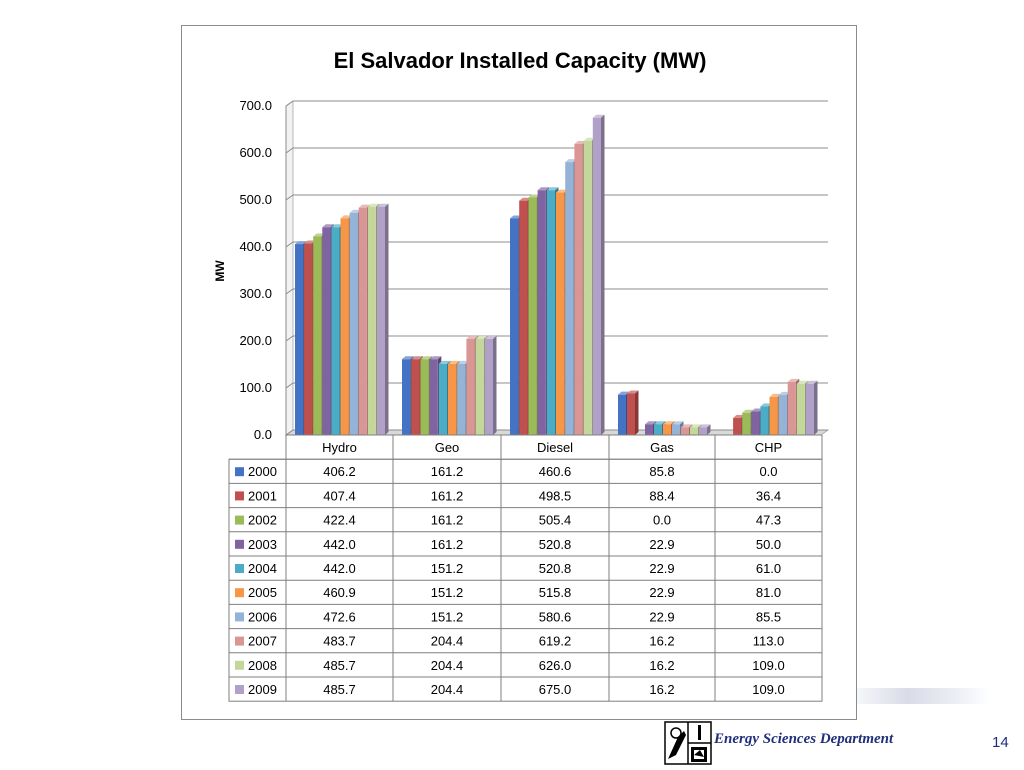 The height and width of the screenshot is (770, 1024). I want to click on data-label-2008-chp: 109.0, so click(768, 665).